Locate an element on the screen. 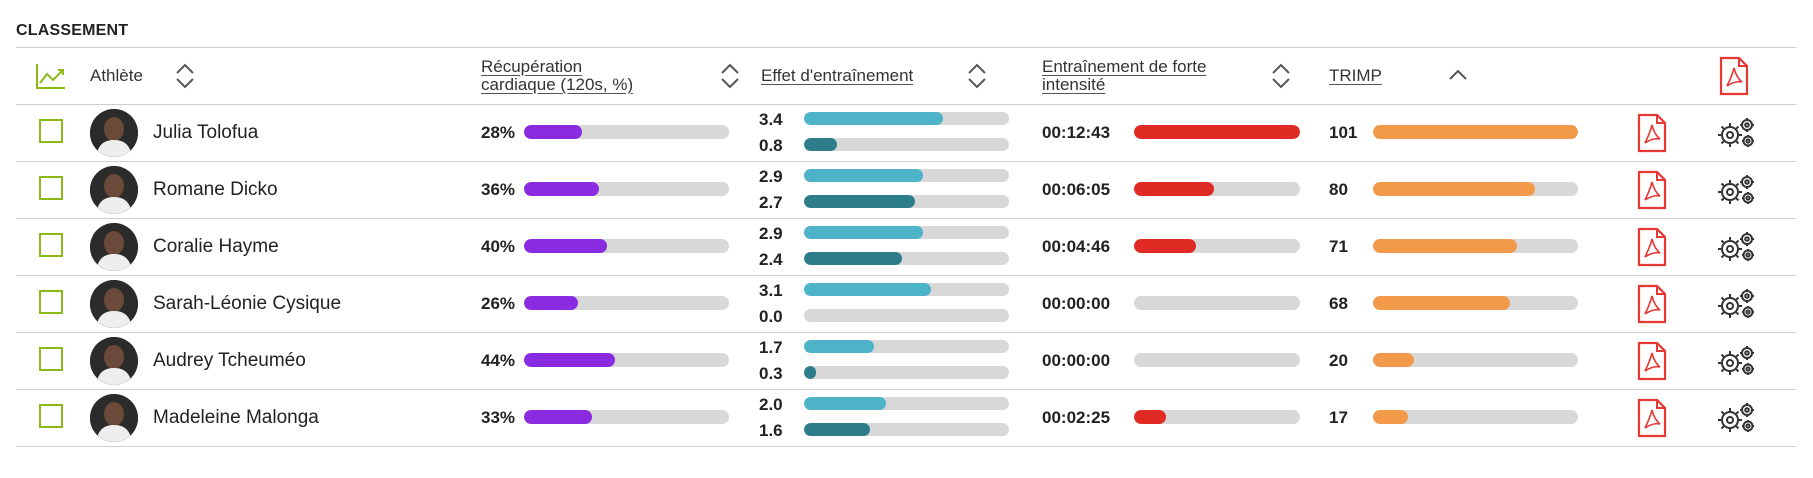 The width and height of the screenshot is (1813, 478). athlete-name: Coralie Hayme is located at coordinates (216, 246).